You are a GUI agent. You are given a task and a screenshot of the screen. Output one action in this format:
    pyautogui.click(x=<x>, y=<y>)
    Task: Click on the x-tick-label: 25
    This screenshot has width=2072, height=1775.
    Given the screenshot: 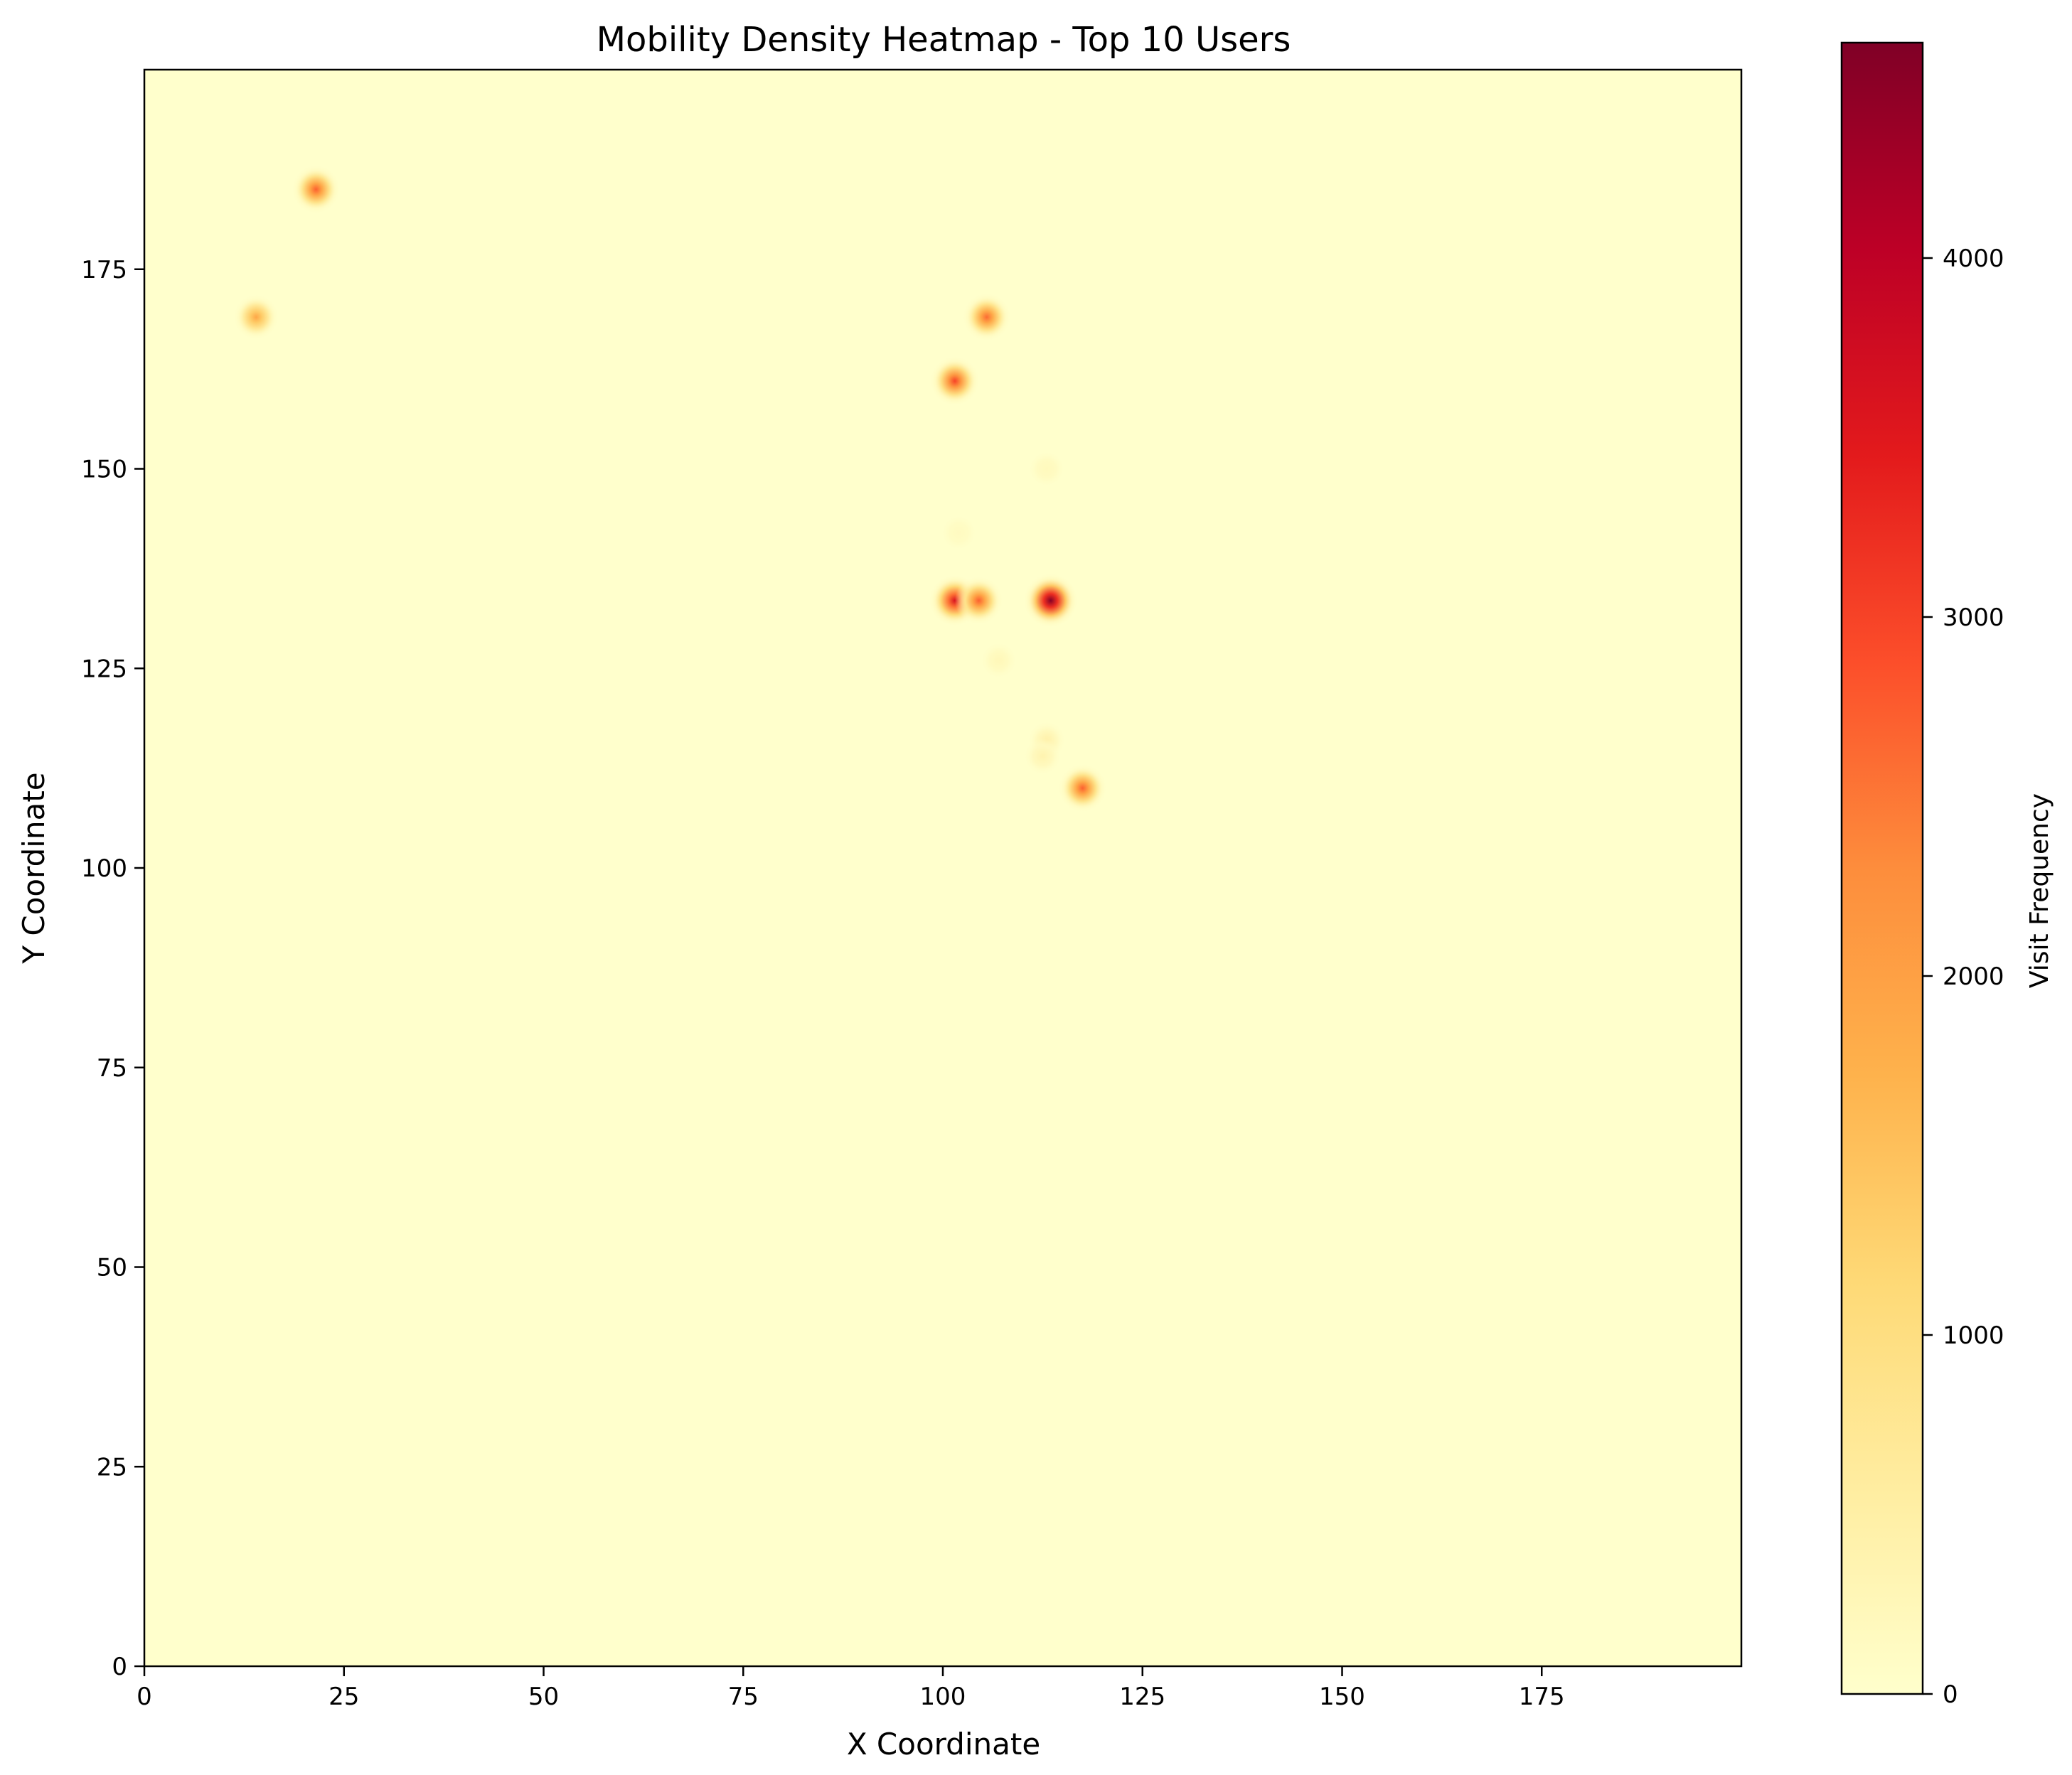 What is the action you would take?
    pyautogui.click(x=344, y=1697)
    